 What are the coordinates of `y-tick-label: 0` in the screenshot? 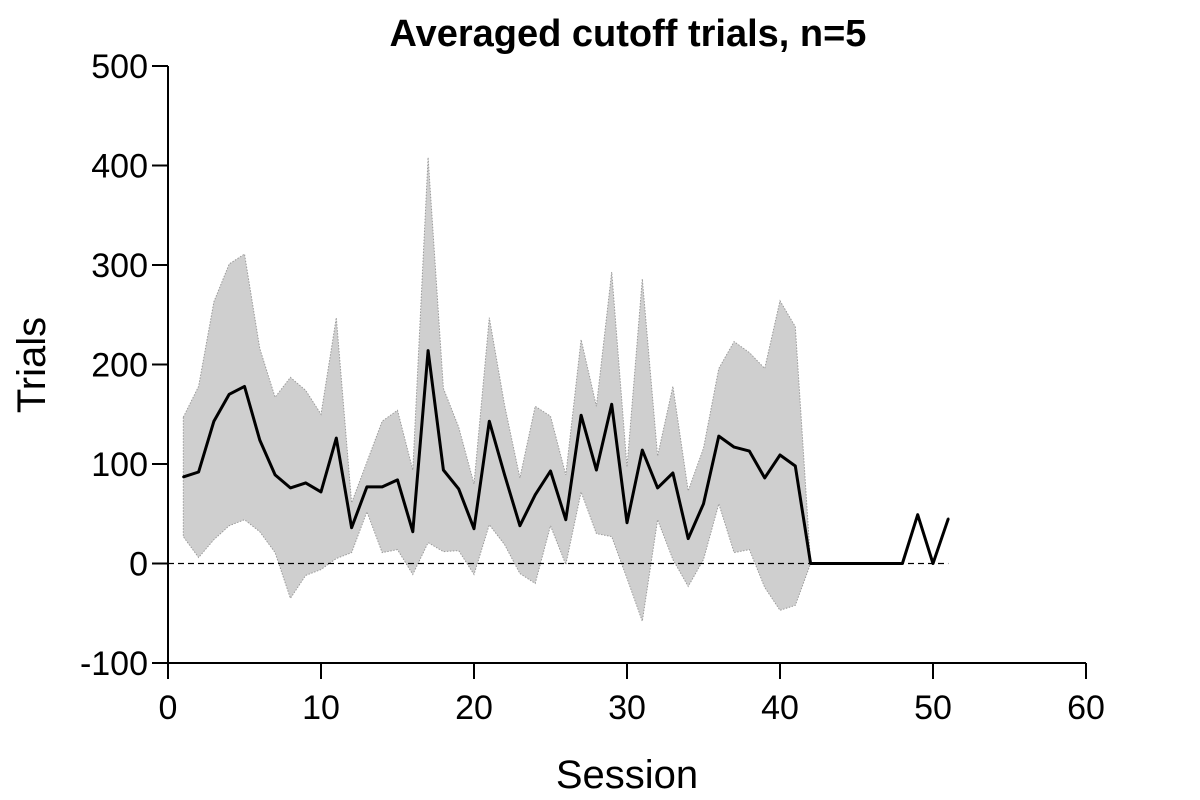 It's located at (138, 565).